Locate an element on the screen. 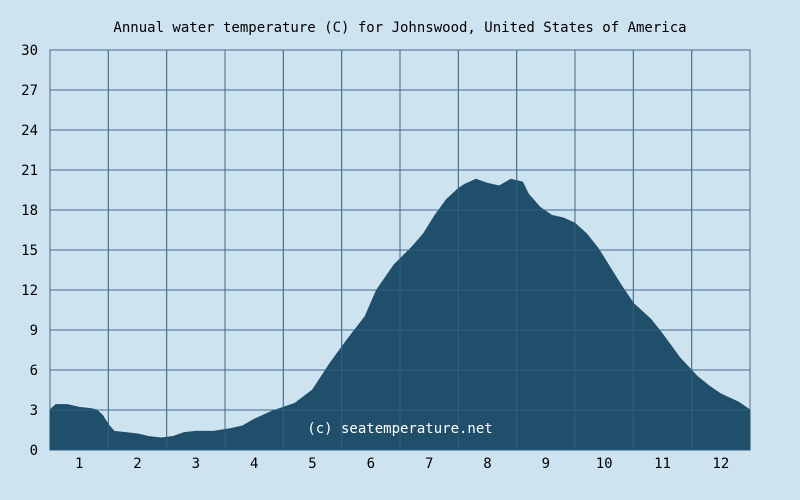 This screenshot has width=800, height=500. y-tick-label: 9 is located at coordinates (34, 331).